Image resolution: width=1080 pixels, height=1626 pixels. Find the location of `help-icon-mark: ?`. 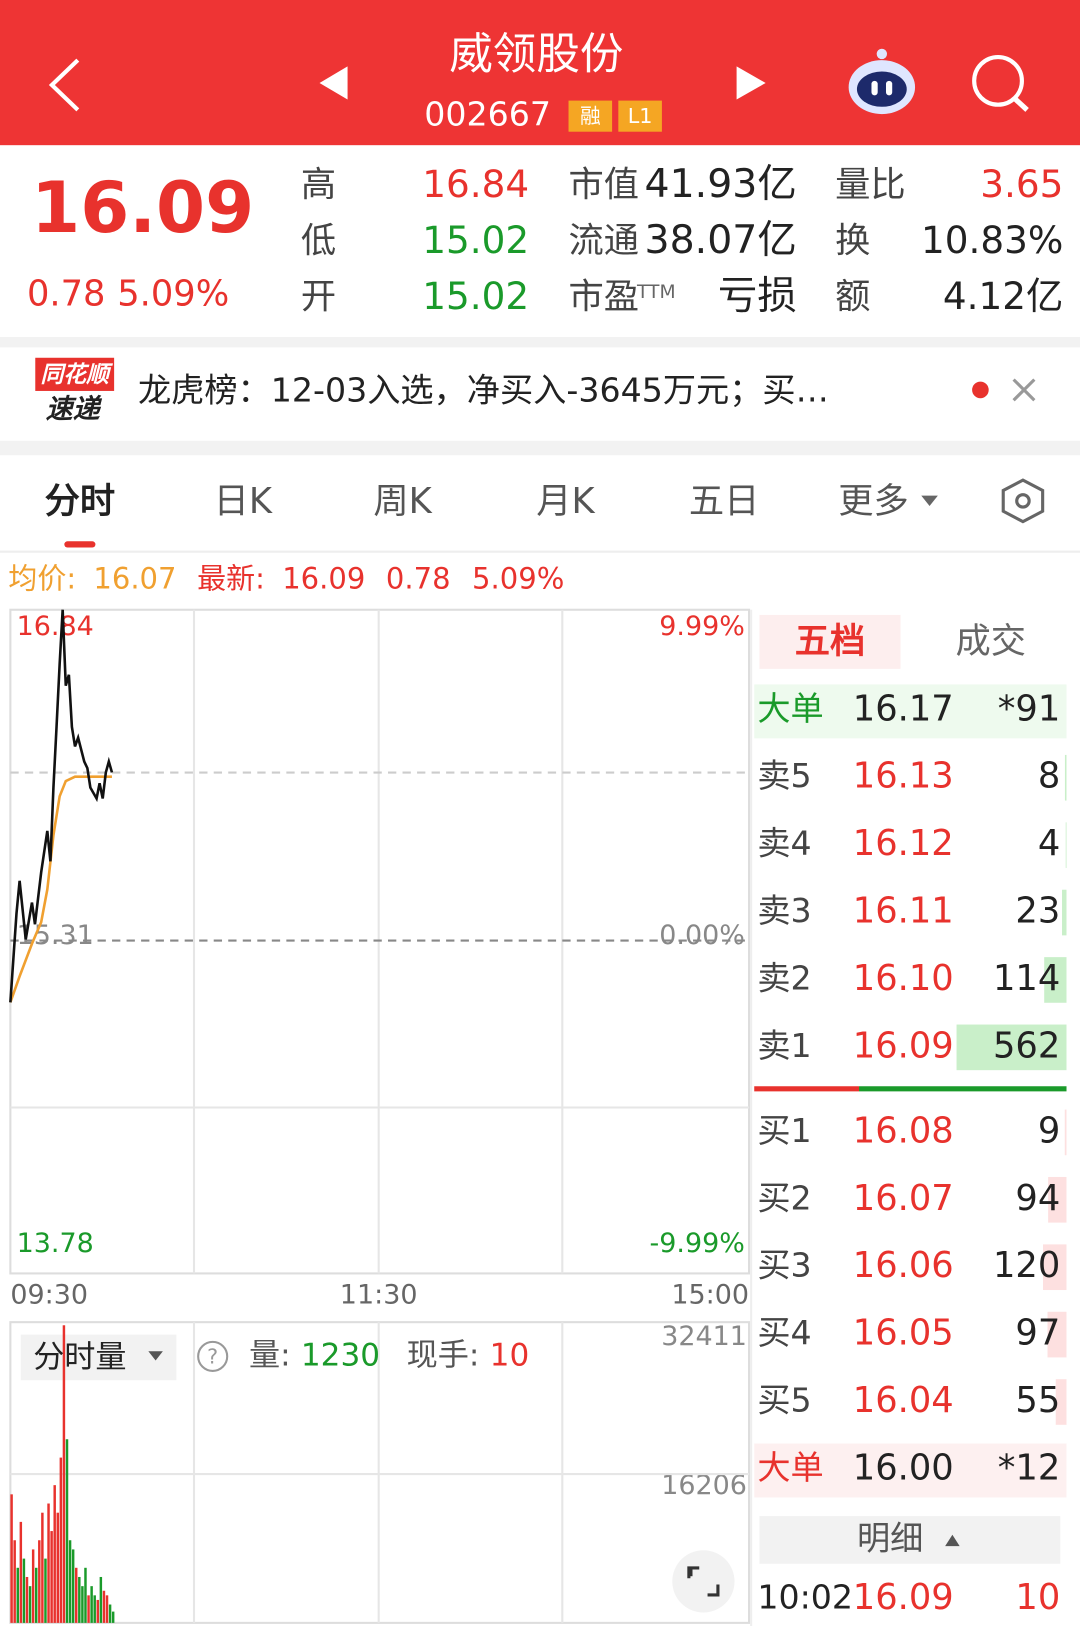

help-icon-mark: ? is located at coordinates (212, 1356).